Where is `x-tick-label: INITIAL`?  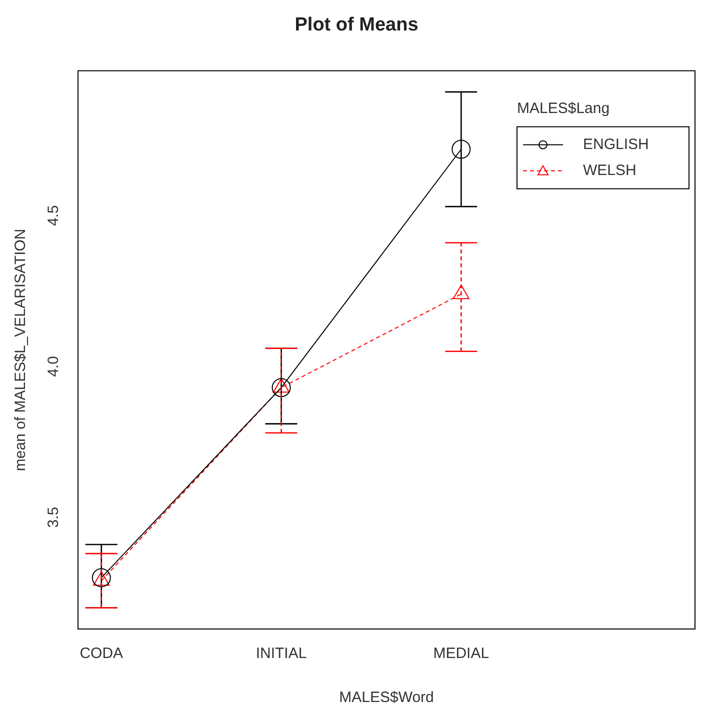 x-tick-label: INITIAL is located at coordinates (281, 653).